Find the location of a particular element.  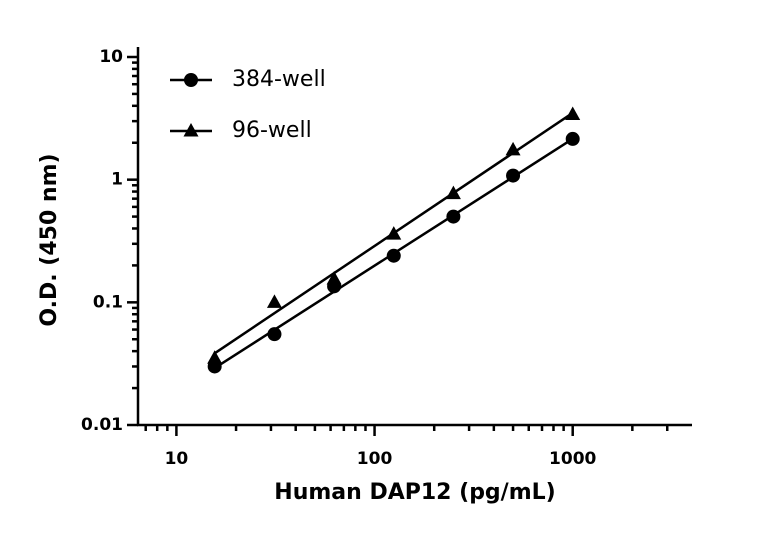

y-tick-label: 1 is located at coordinates (117, 180).